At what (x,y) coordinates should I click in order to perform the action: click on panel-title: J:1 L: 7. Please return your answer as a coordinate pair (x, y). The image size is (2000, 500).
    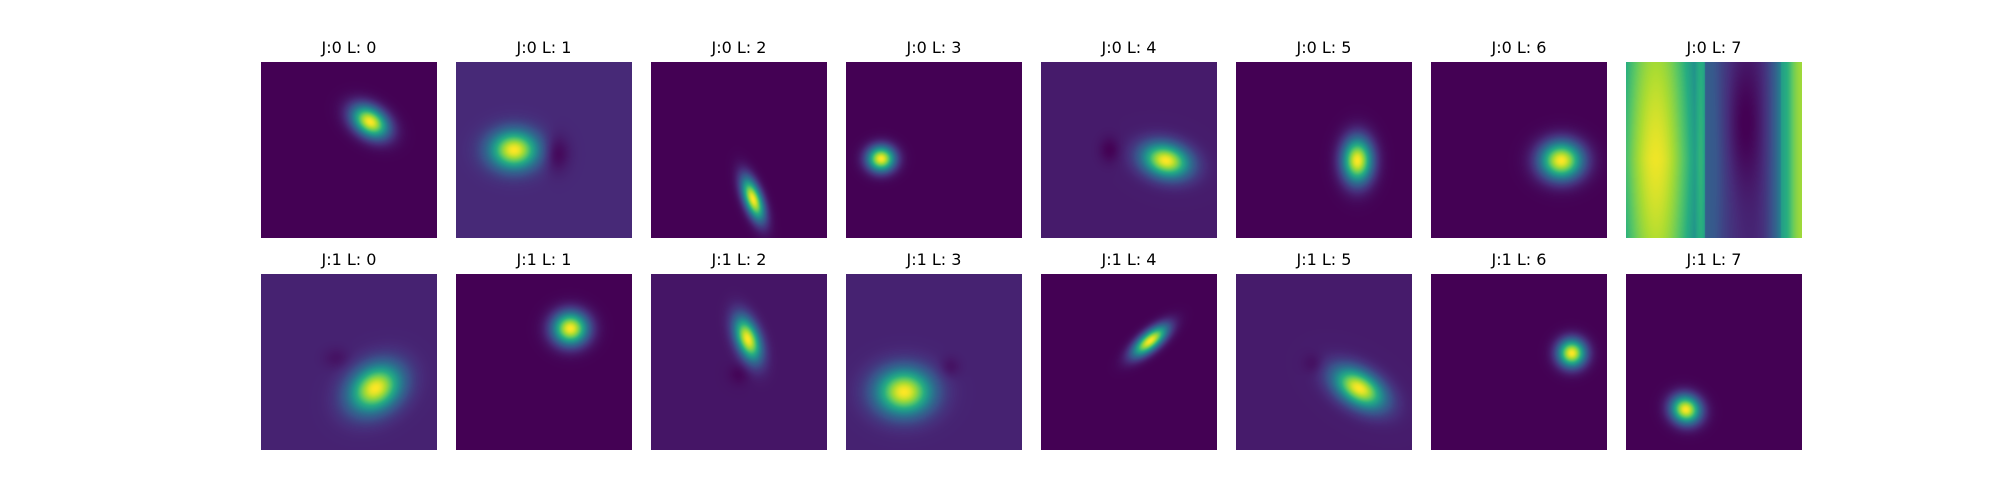
    Looking at the image, I should click on (1714, 259).